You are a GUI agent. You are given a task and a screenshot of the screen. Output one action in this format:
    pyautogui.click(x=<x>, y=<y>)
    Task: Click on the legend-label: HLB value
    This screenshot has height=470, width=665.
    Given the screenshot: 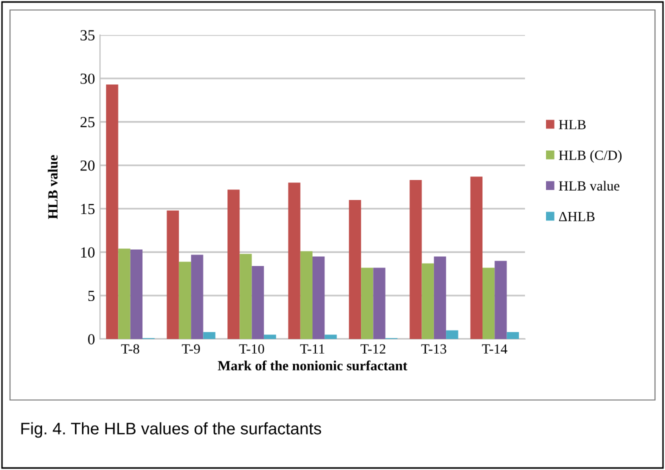 What is the action you would take?
    pyautogui.click(x=589, y=185)
    